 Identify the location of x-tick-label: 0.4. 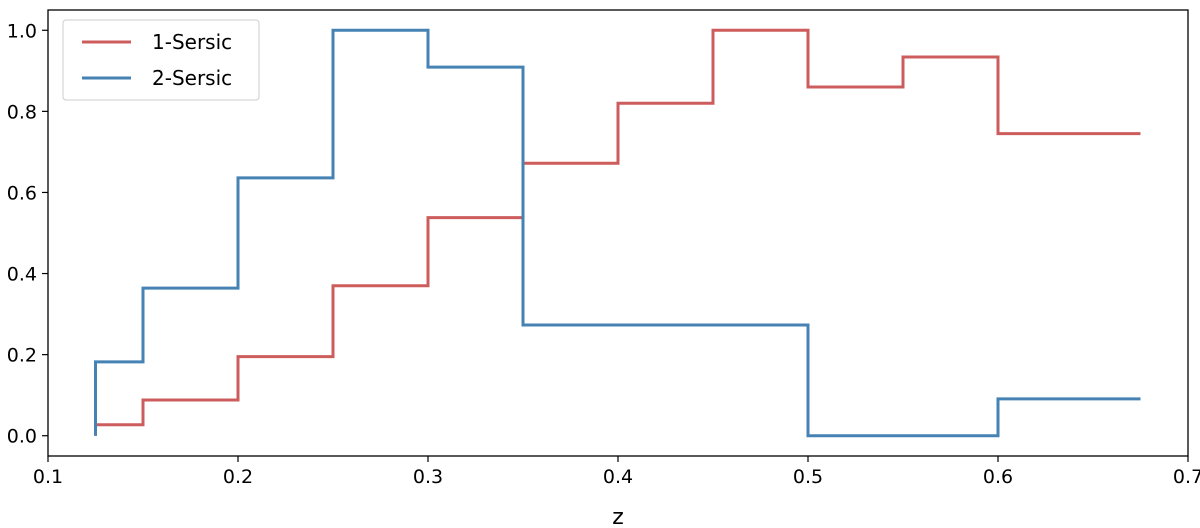
(618, 477).